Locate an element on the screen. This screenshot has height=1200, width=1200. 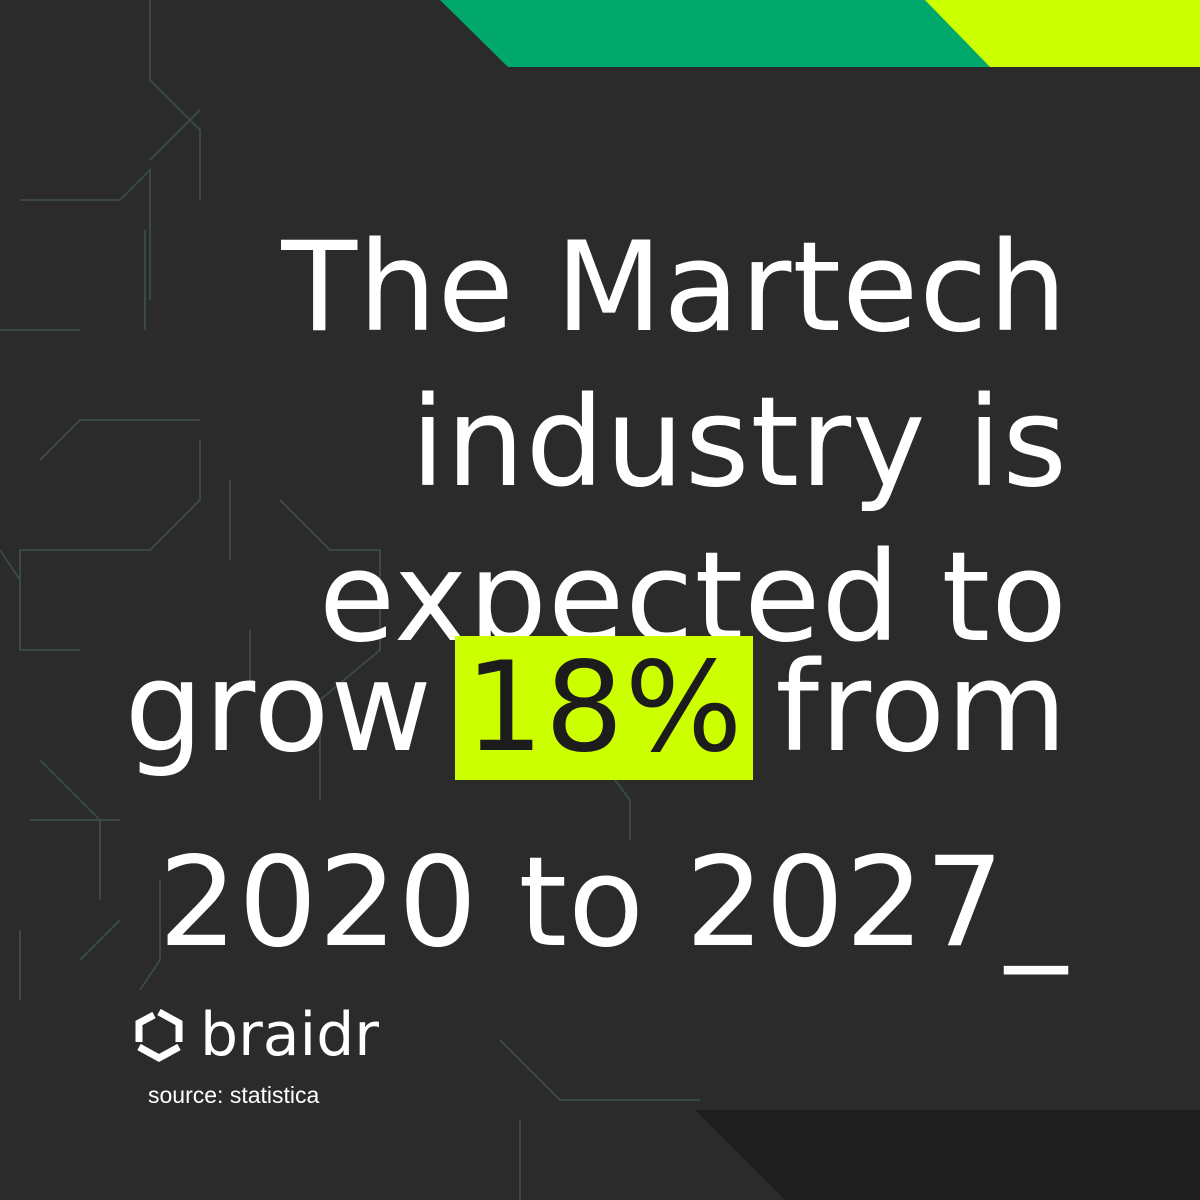
headline-text: from is located at coordinates (921, 708).